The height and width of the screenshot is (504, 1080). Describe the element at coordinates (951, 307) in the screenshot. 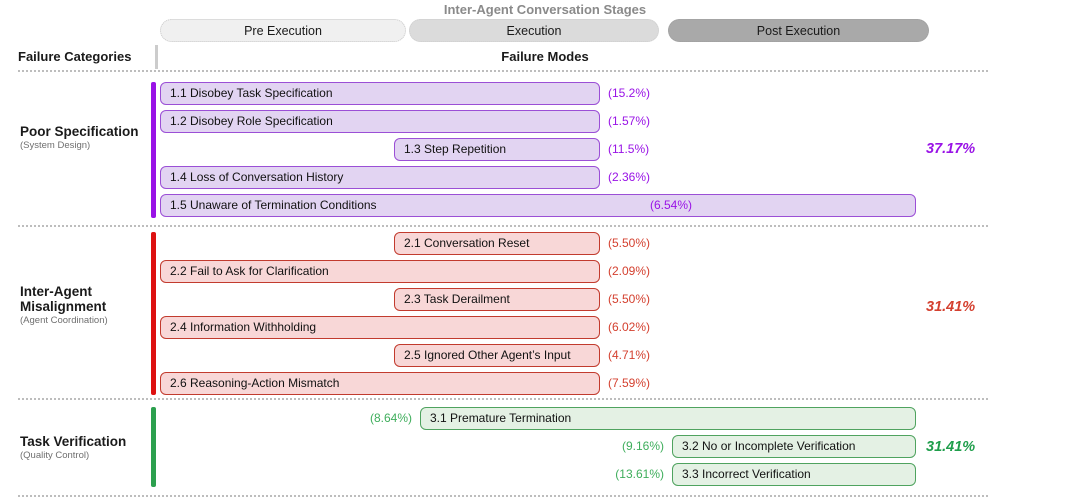

I see `total-inter-agent-misalignment: 31.41%` at that location.